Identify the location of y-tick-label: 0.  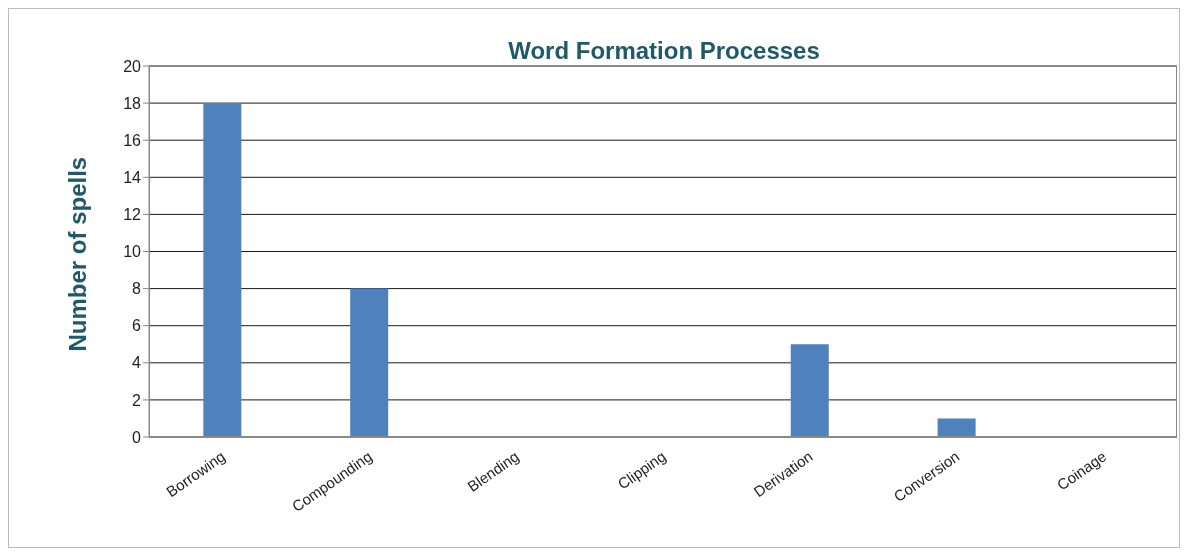
(137, 437).